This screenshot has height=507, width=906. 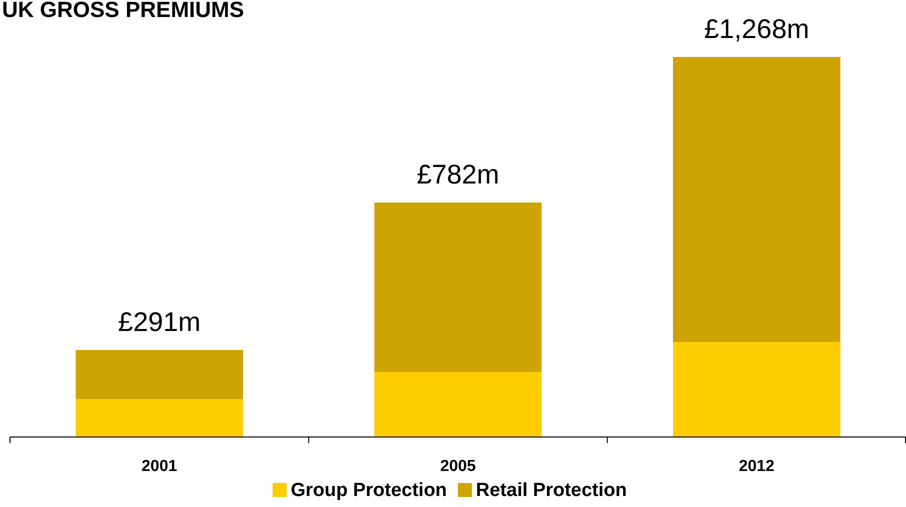 What do you see at coordinates (551, 490) in the screenshot?
I see `legend-label: Retail Protection` at bounding box center [551, 490].